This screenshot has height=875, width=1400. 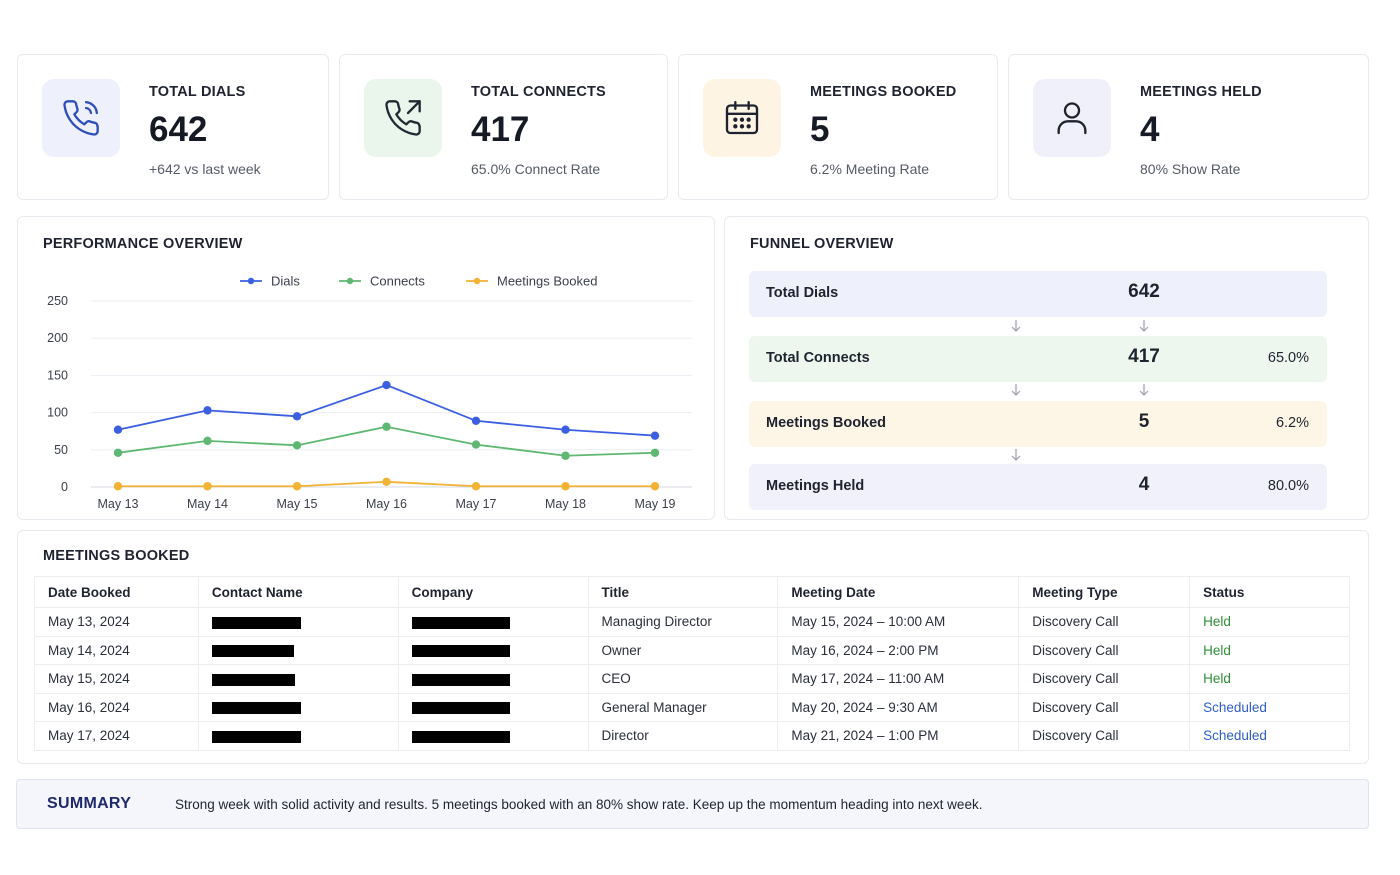 I want to click on kpi-label: MEETINGS HELD, so click(x=1201, y=92).